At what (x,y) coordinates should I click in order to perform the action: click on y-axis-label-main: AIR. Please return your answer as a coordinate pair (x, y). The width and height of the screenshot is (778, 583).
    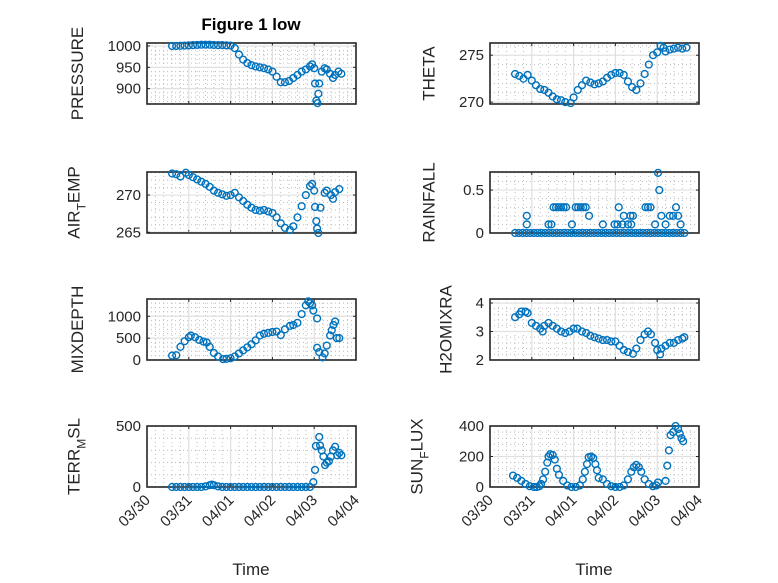
    Looking at the image, I should click on (74, 224).